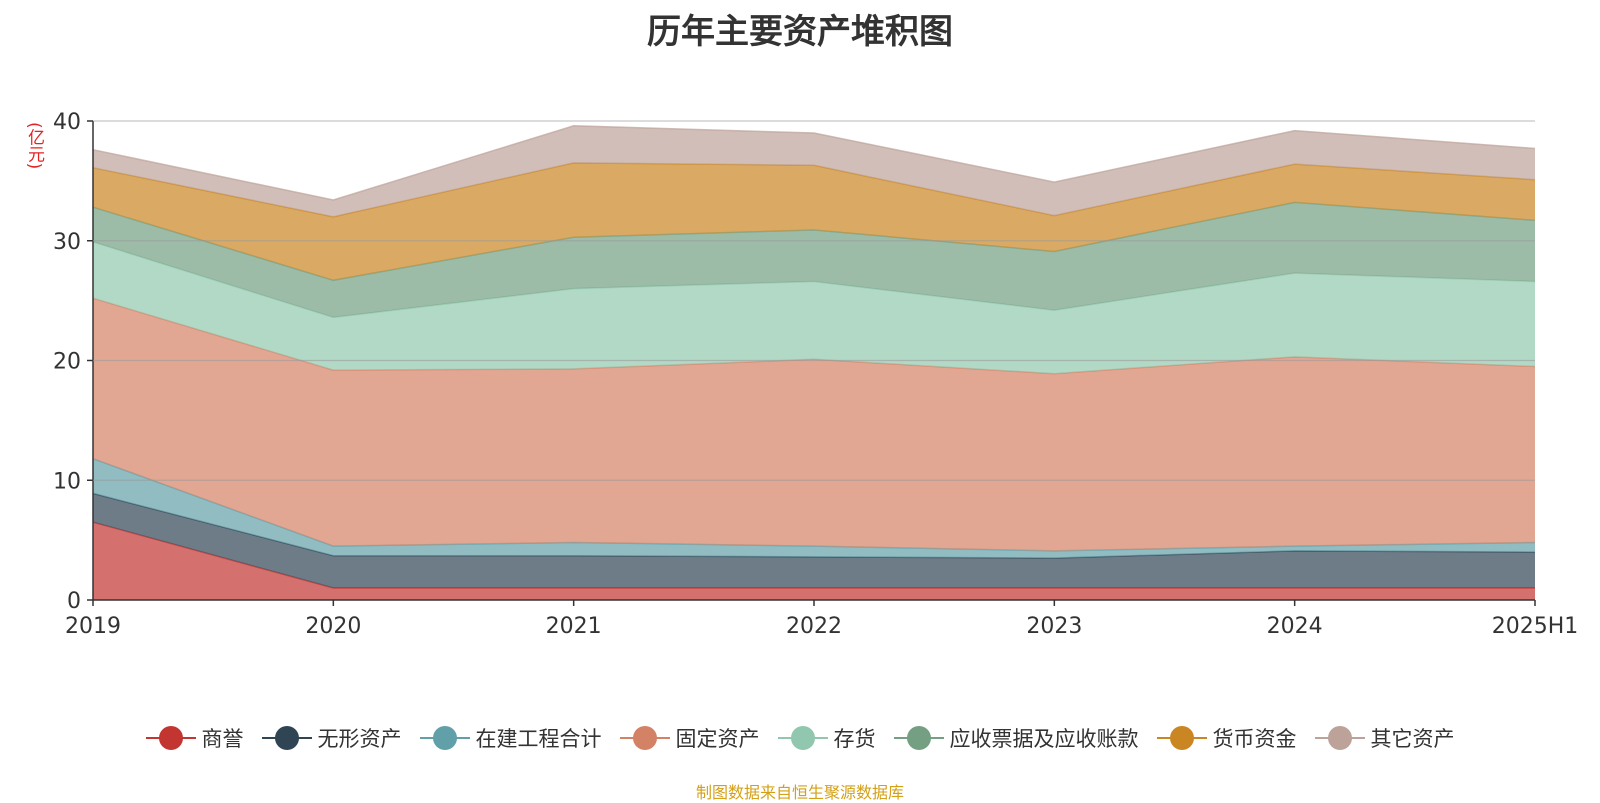 Image resolution: width=1600 pixels, height=803 pixels. What do you see at coordinates (74, 601) in the screenshot?
I see `y-tick-label: 0` at bounding box center [74, 601].